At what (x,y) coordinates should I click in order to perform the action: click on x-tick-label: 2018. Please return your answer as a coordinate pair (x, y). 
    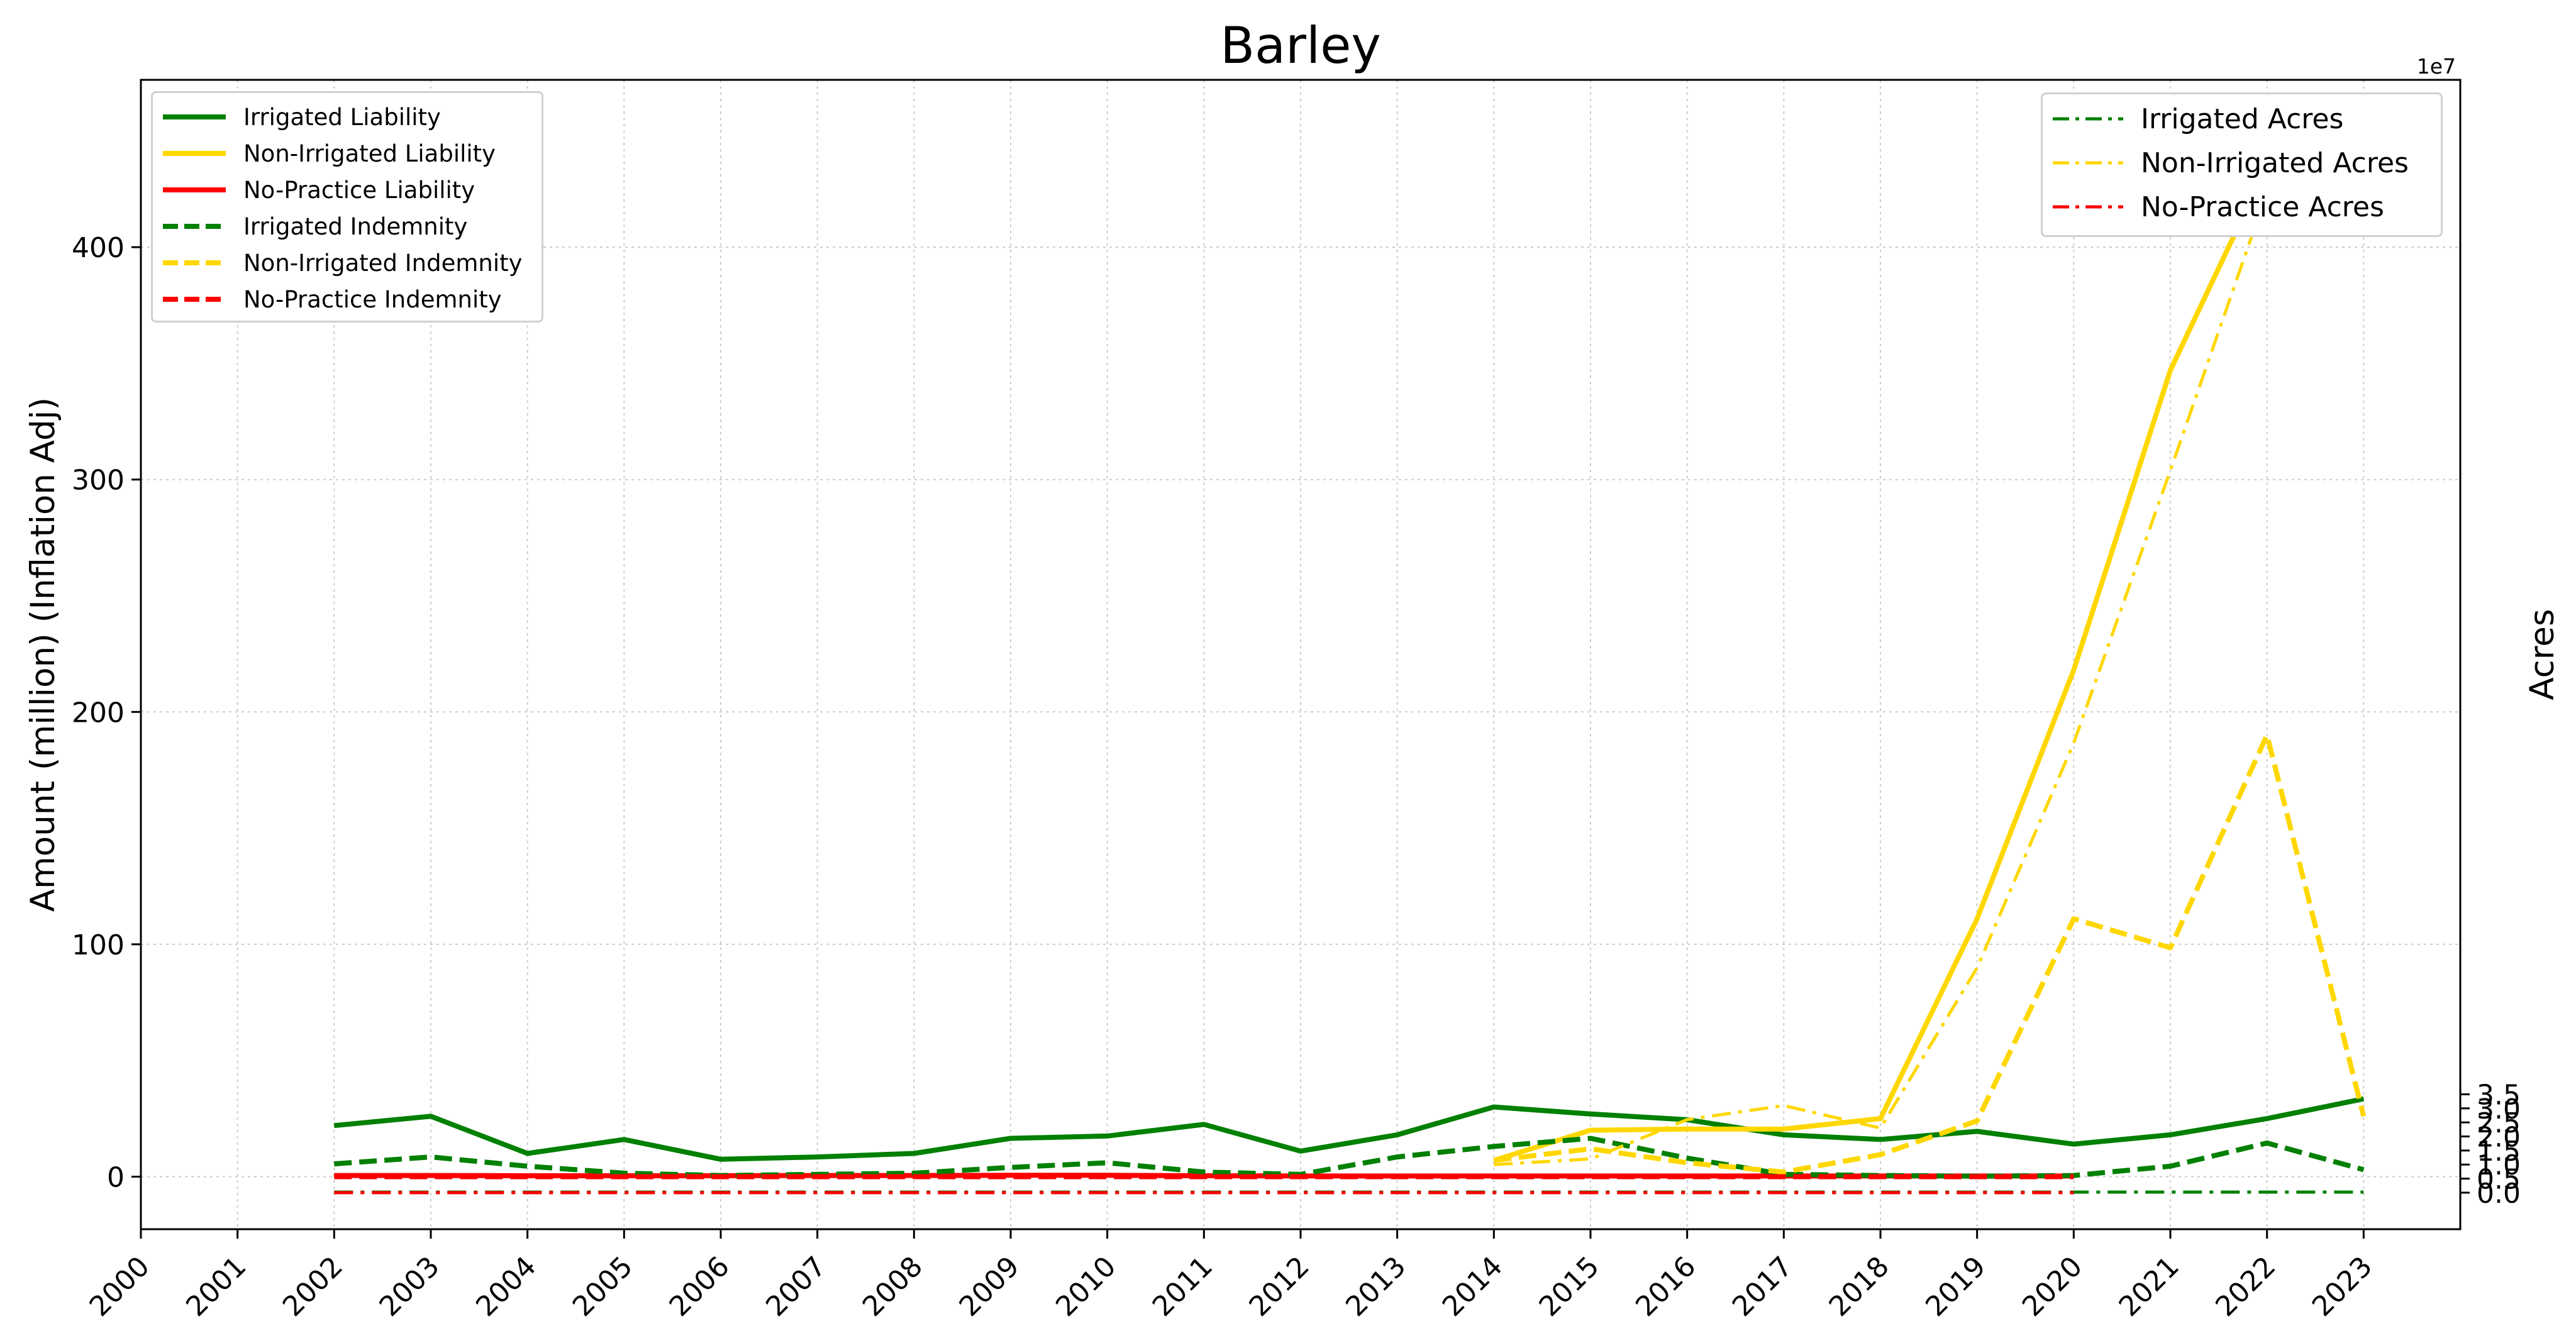
    Looking at the image, I should click on (1859, 1287).